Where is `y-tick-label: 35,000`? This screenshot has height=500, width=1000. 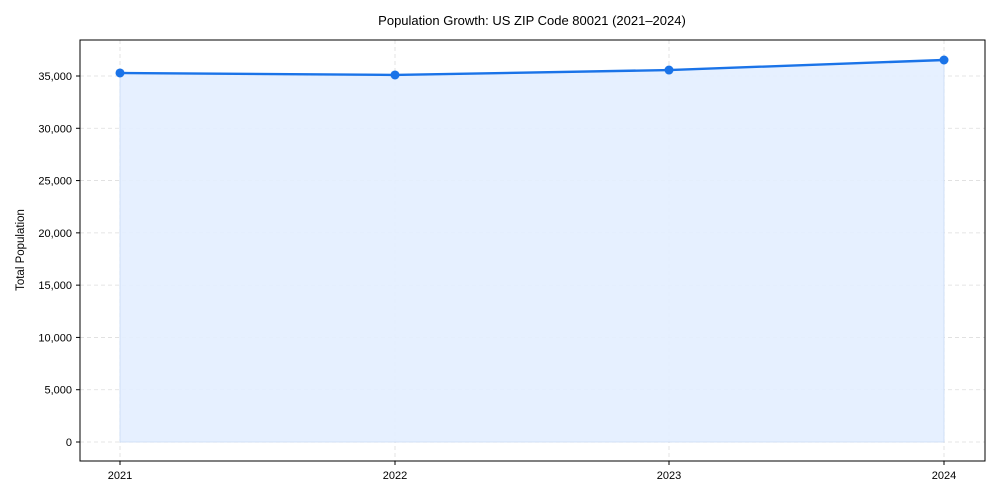
y-tick-label: 35,000 is located at coordinates (55, 77).